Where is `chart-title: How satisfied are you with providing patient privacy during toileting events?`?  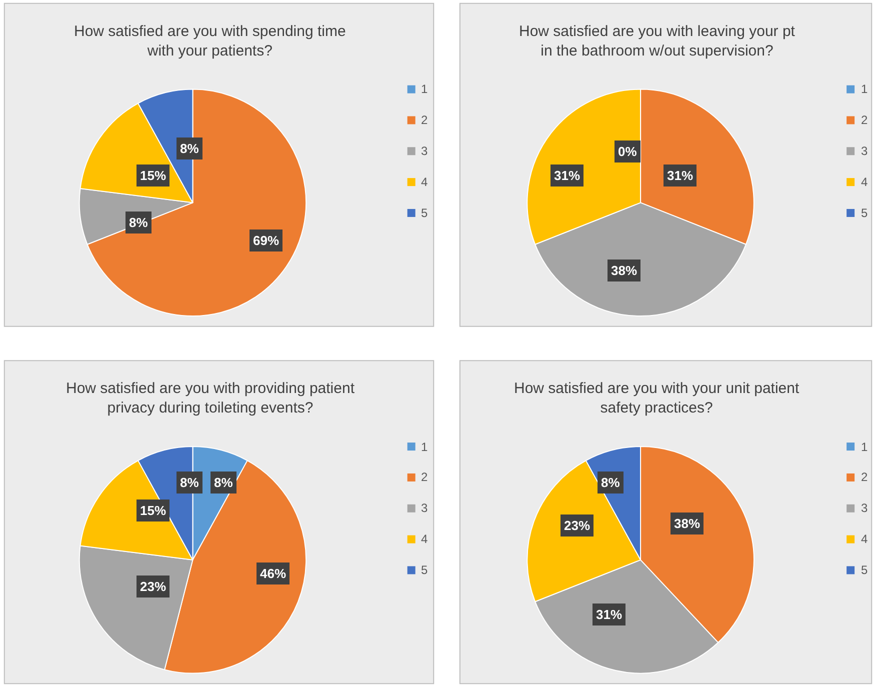 chart-title: How satisfied are you with providing patient privacy during toileting events? is located at coordinates (211, 398).